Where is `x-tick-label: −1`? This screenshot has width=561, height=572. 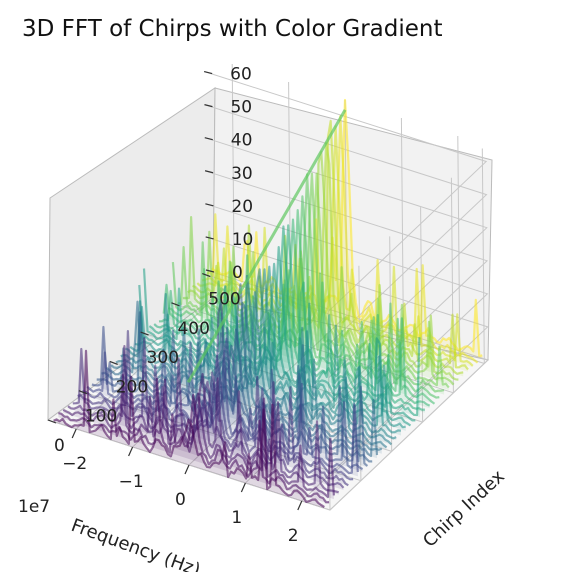
x-tick-label: −1 is located at coordinates (131, 482).